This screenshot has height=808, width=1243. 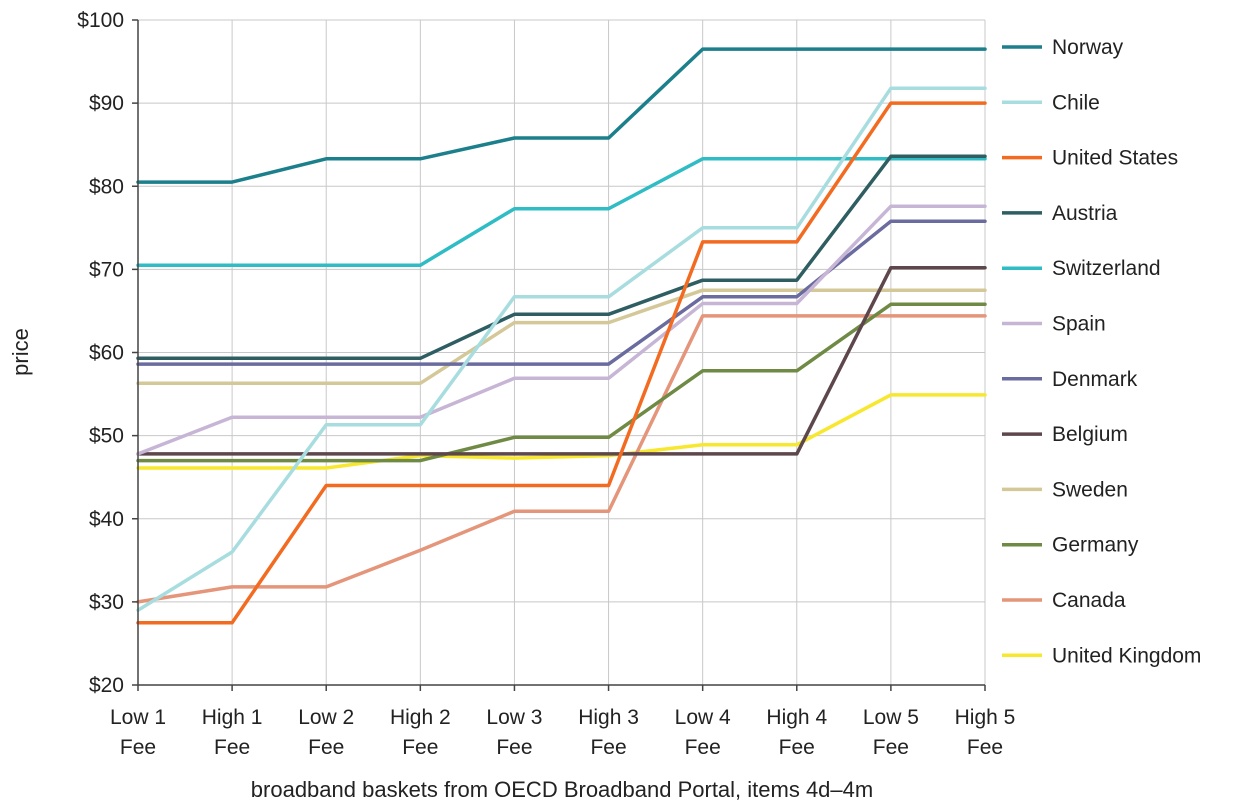 I want to click on y-tick-label: $40, so click(x=106, y=519).